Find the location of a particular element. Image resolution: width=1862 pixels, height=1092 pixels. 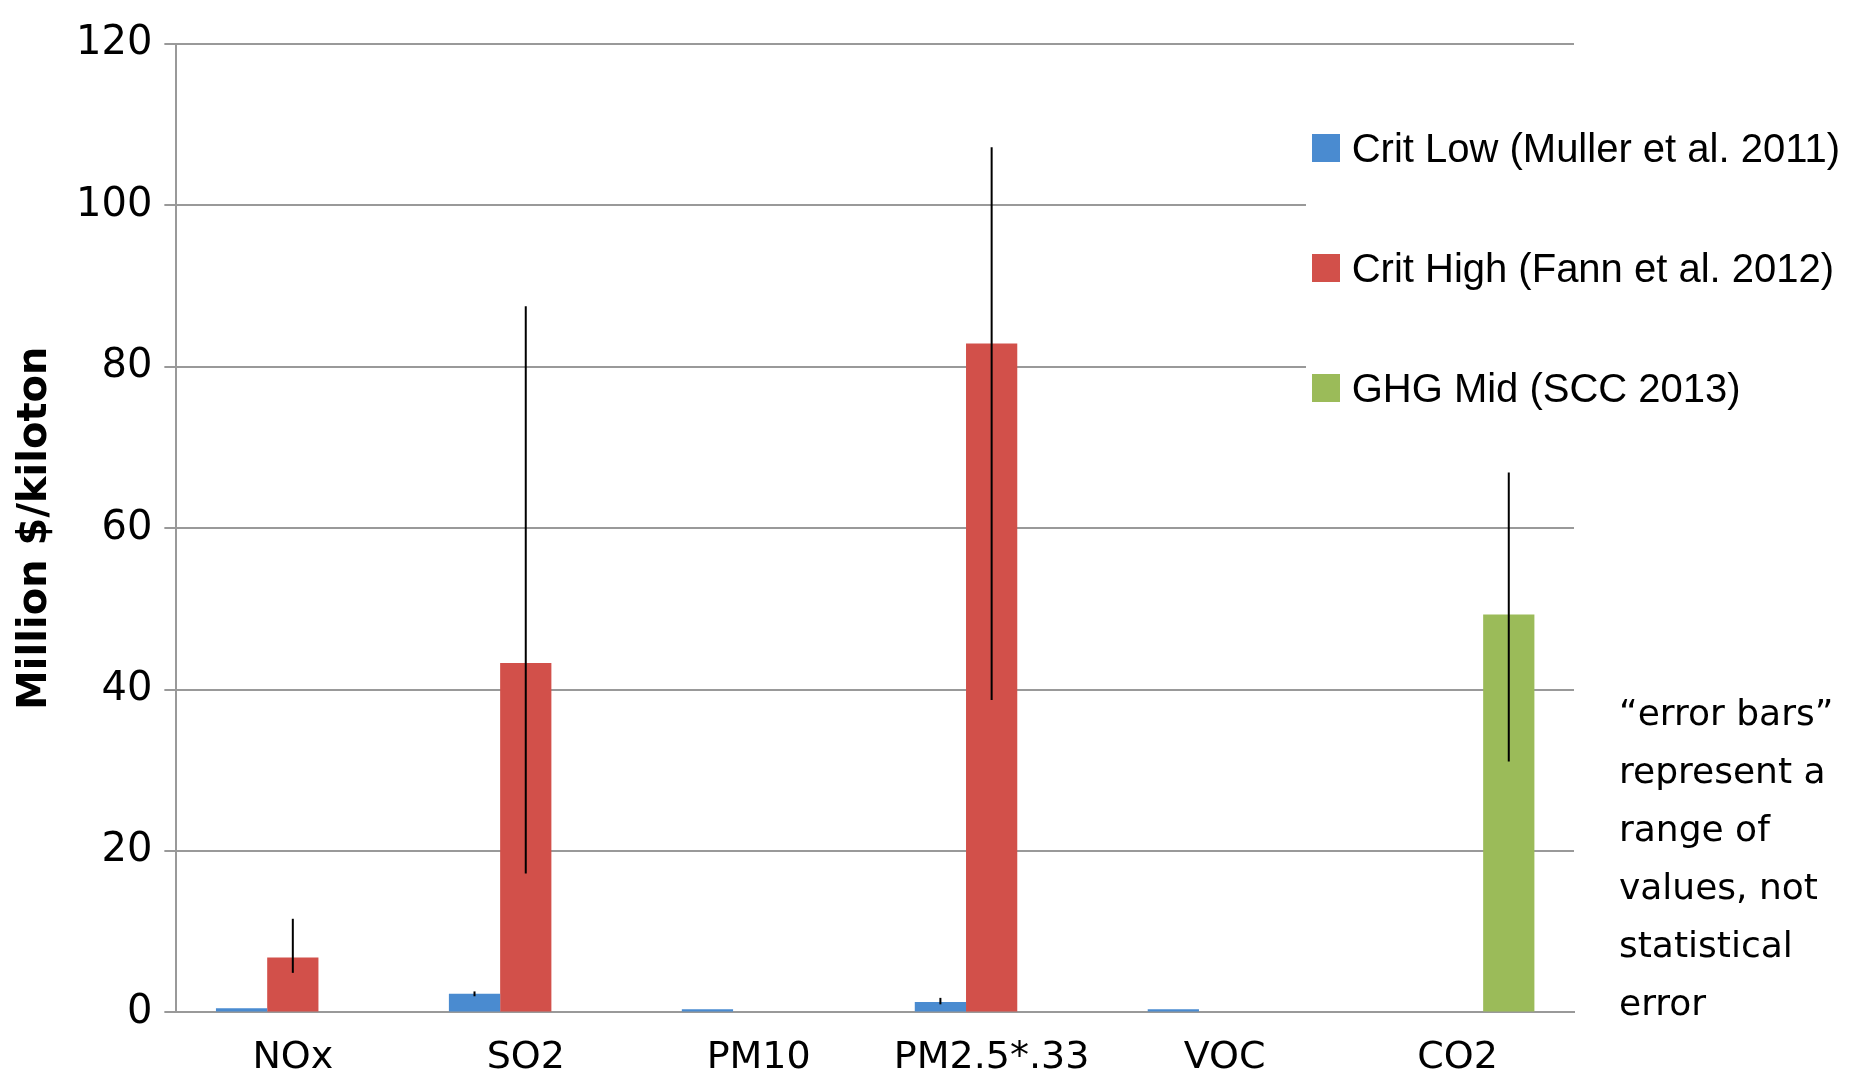

legend-label: Crit High (Fann et al. 2012) is located at coordinates (1593, 268).